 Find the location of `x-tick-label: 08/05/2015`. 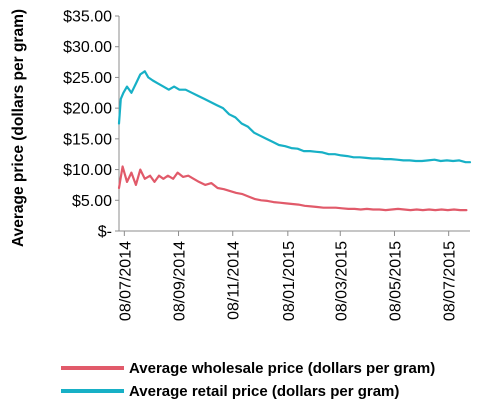

x-tick-label: 08/05/2015 is located at coordinates (395, 281).